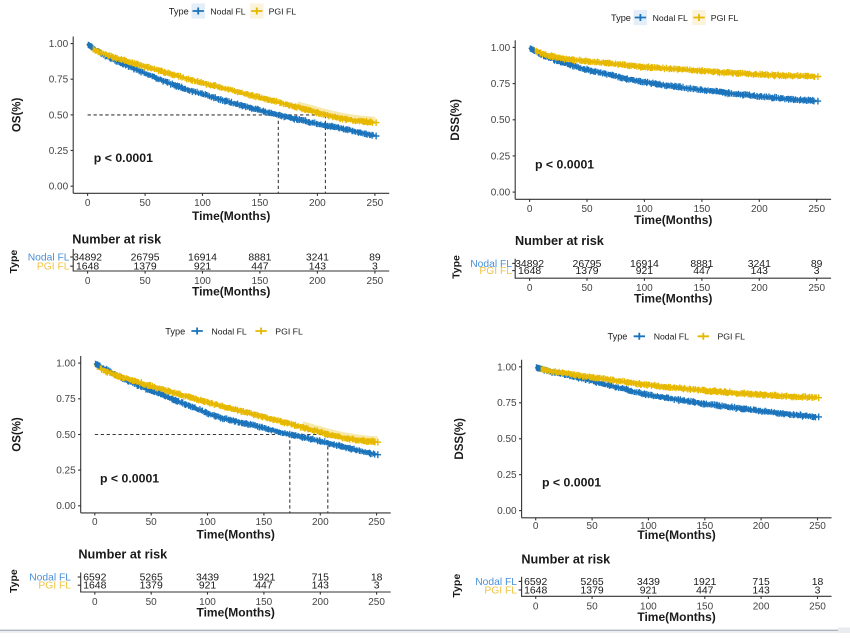 The height and width of the screenshot is (638, 850). What do you see at coordinates (377, 577) in the screenshot?
I see `svg-text: 18` at bounding box center [377, 577].